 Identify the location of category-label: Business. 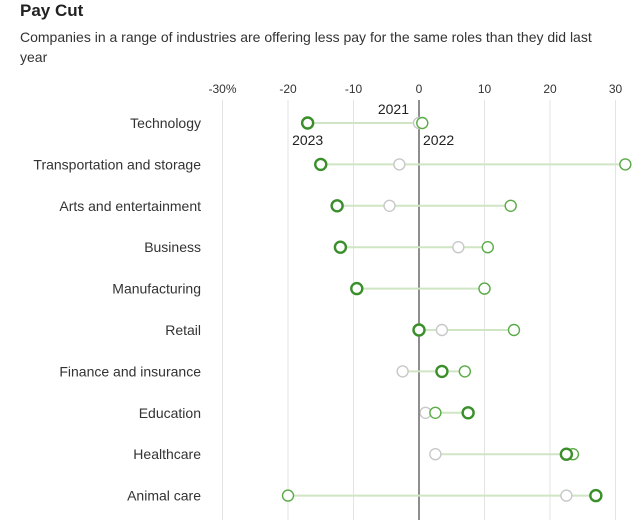
(172, 247).